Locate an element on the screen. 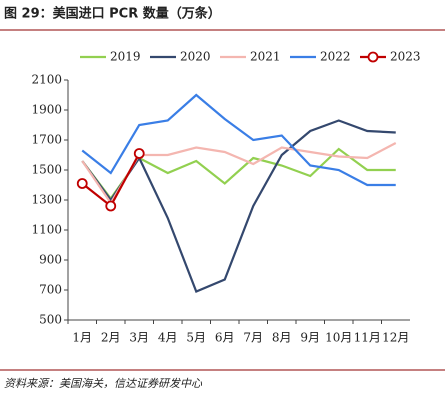  x-tick-label: 3月 is located at coordinates (139, 338).